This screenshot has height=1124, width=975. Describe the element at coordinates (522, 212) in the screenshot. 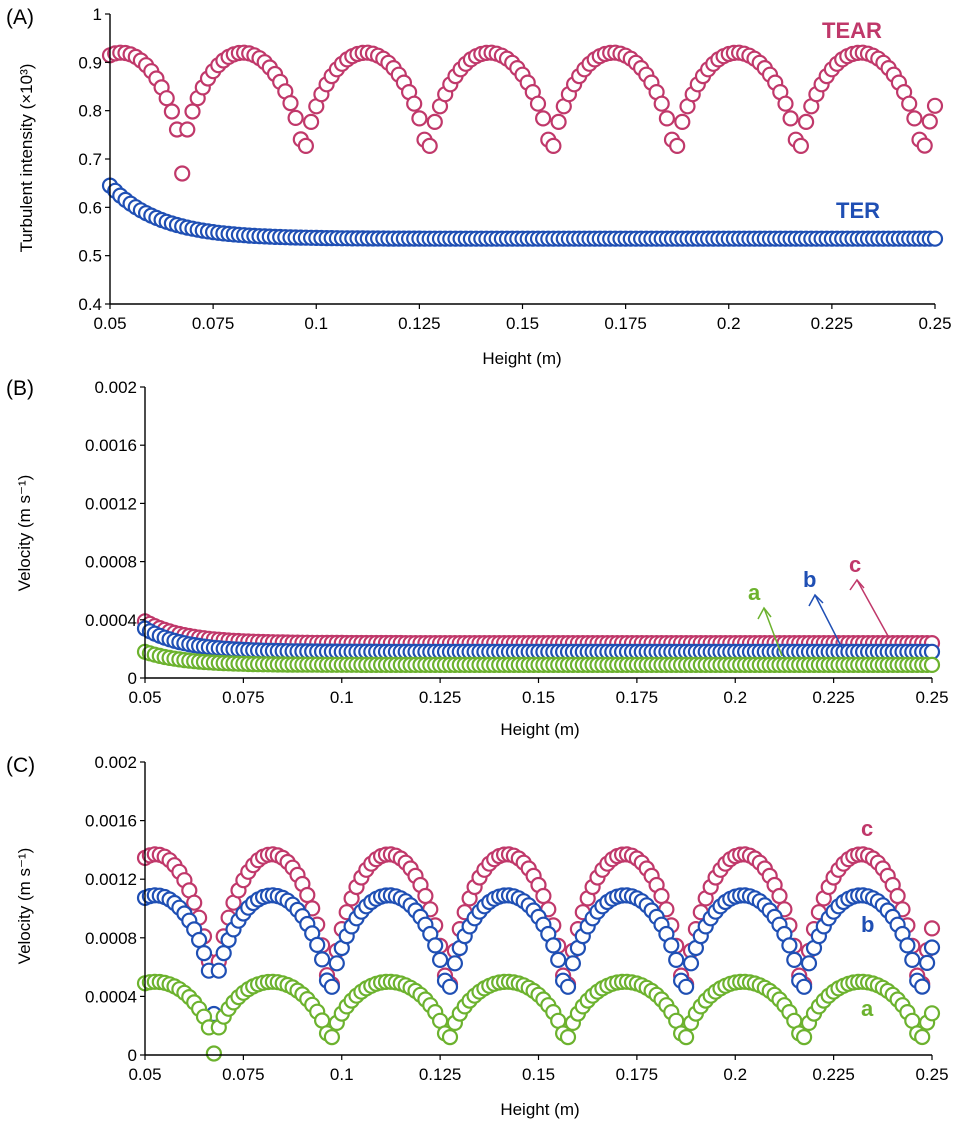

I see `series-ter-markers` at that location.